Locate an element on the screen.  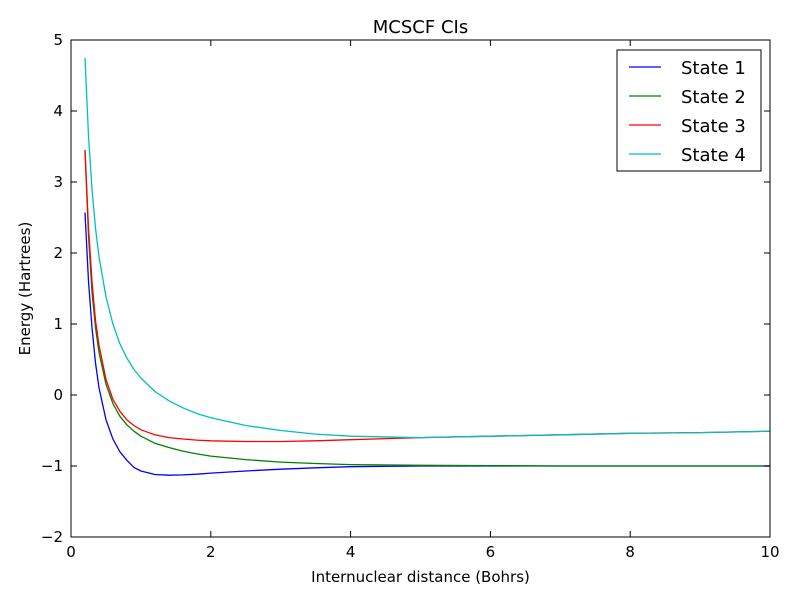
y-tick-label: 3 is located at coordinates (58, 182).